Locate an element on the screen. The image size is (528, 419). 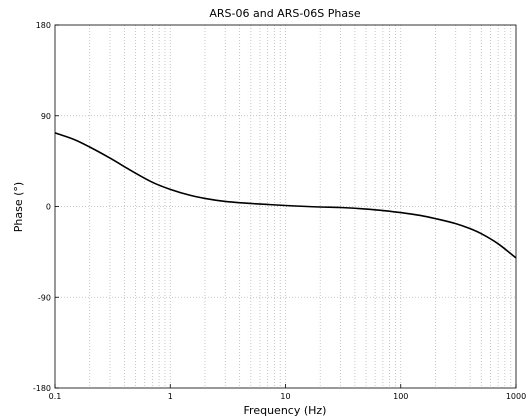
x-tick-label: 100 is located at coordinates (400, 396).